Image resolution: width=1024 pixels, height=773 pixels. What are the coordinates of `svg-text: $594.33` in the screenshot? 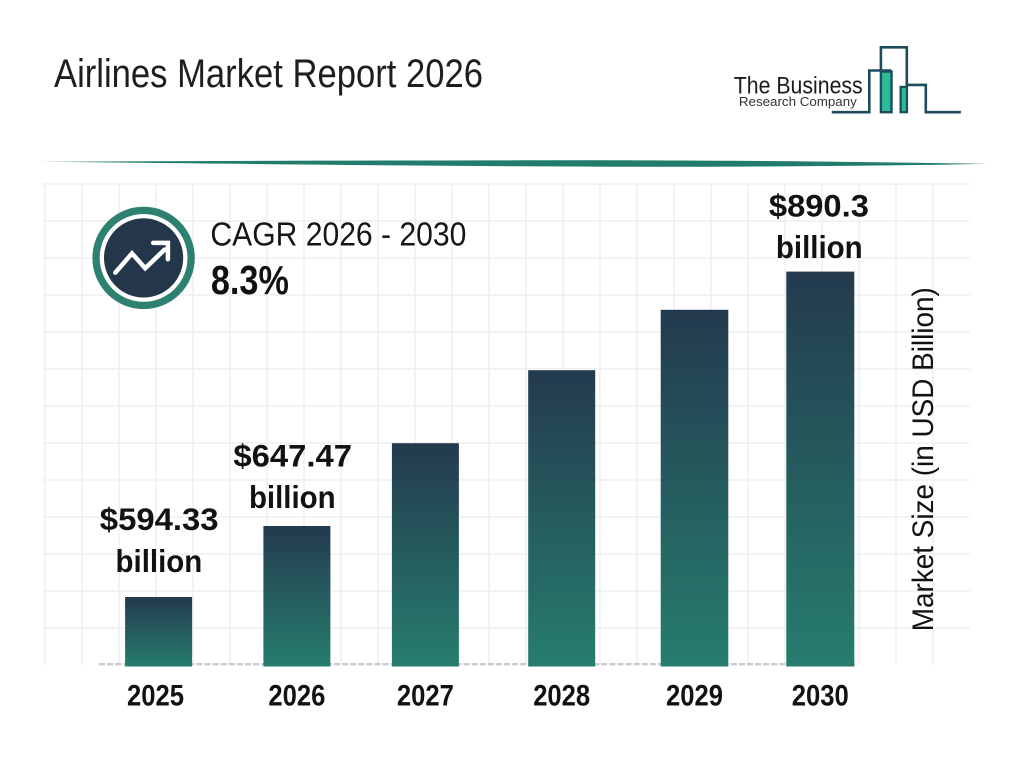 It's located at (159, 519).